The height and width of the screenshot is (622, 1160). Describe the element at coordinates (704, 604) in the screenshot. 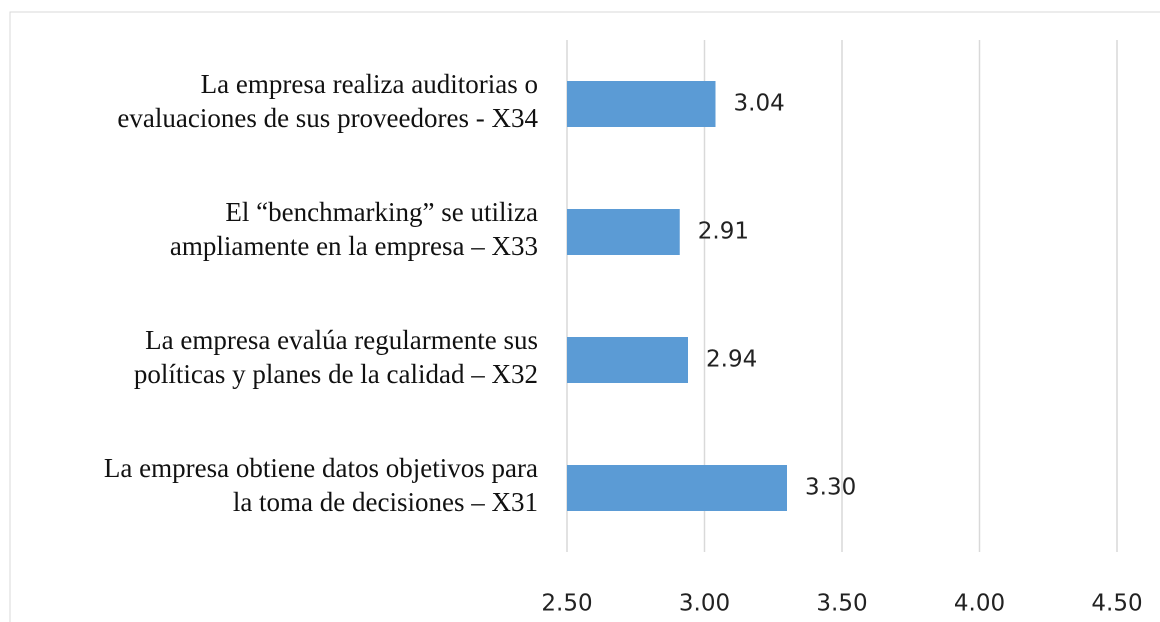

I see `x-tick-label: 3.00` at that location.